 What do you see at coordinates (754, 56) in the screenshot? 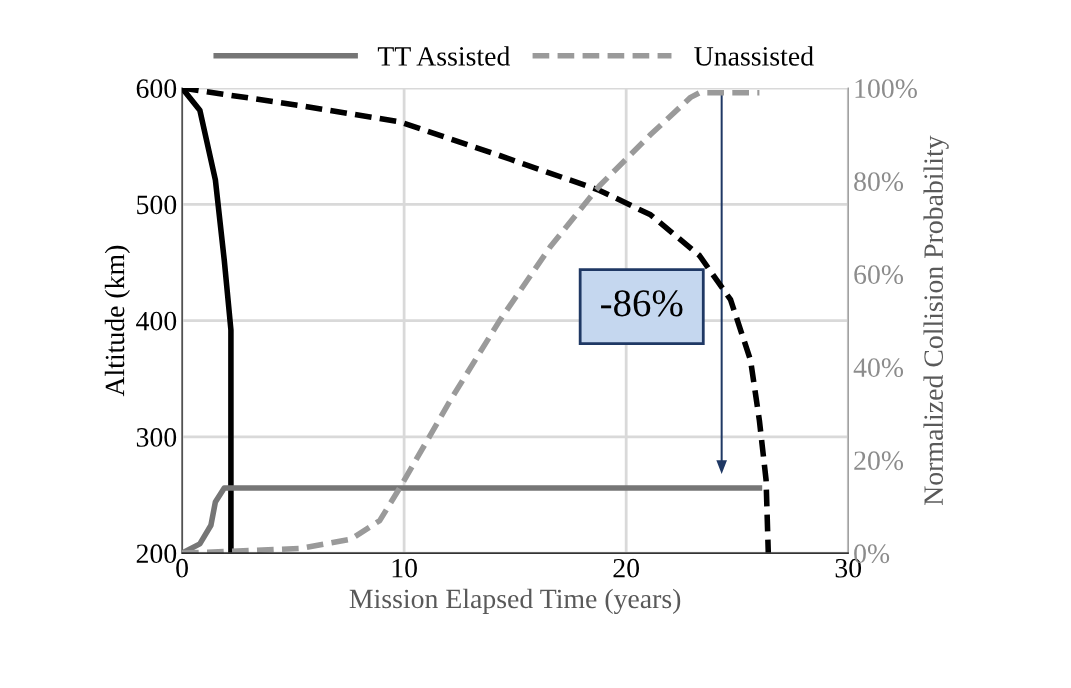
I see `legend-label: Unassisted` at bounding box center [754, 56].